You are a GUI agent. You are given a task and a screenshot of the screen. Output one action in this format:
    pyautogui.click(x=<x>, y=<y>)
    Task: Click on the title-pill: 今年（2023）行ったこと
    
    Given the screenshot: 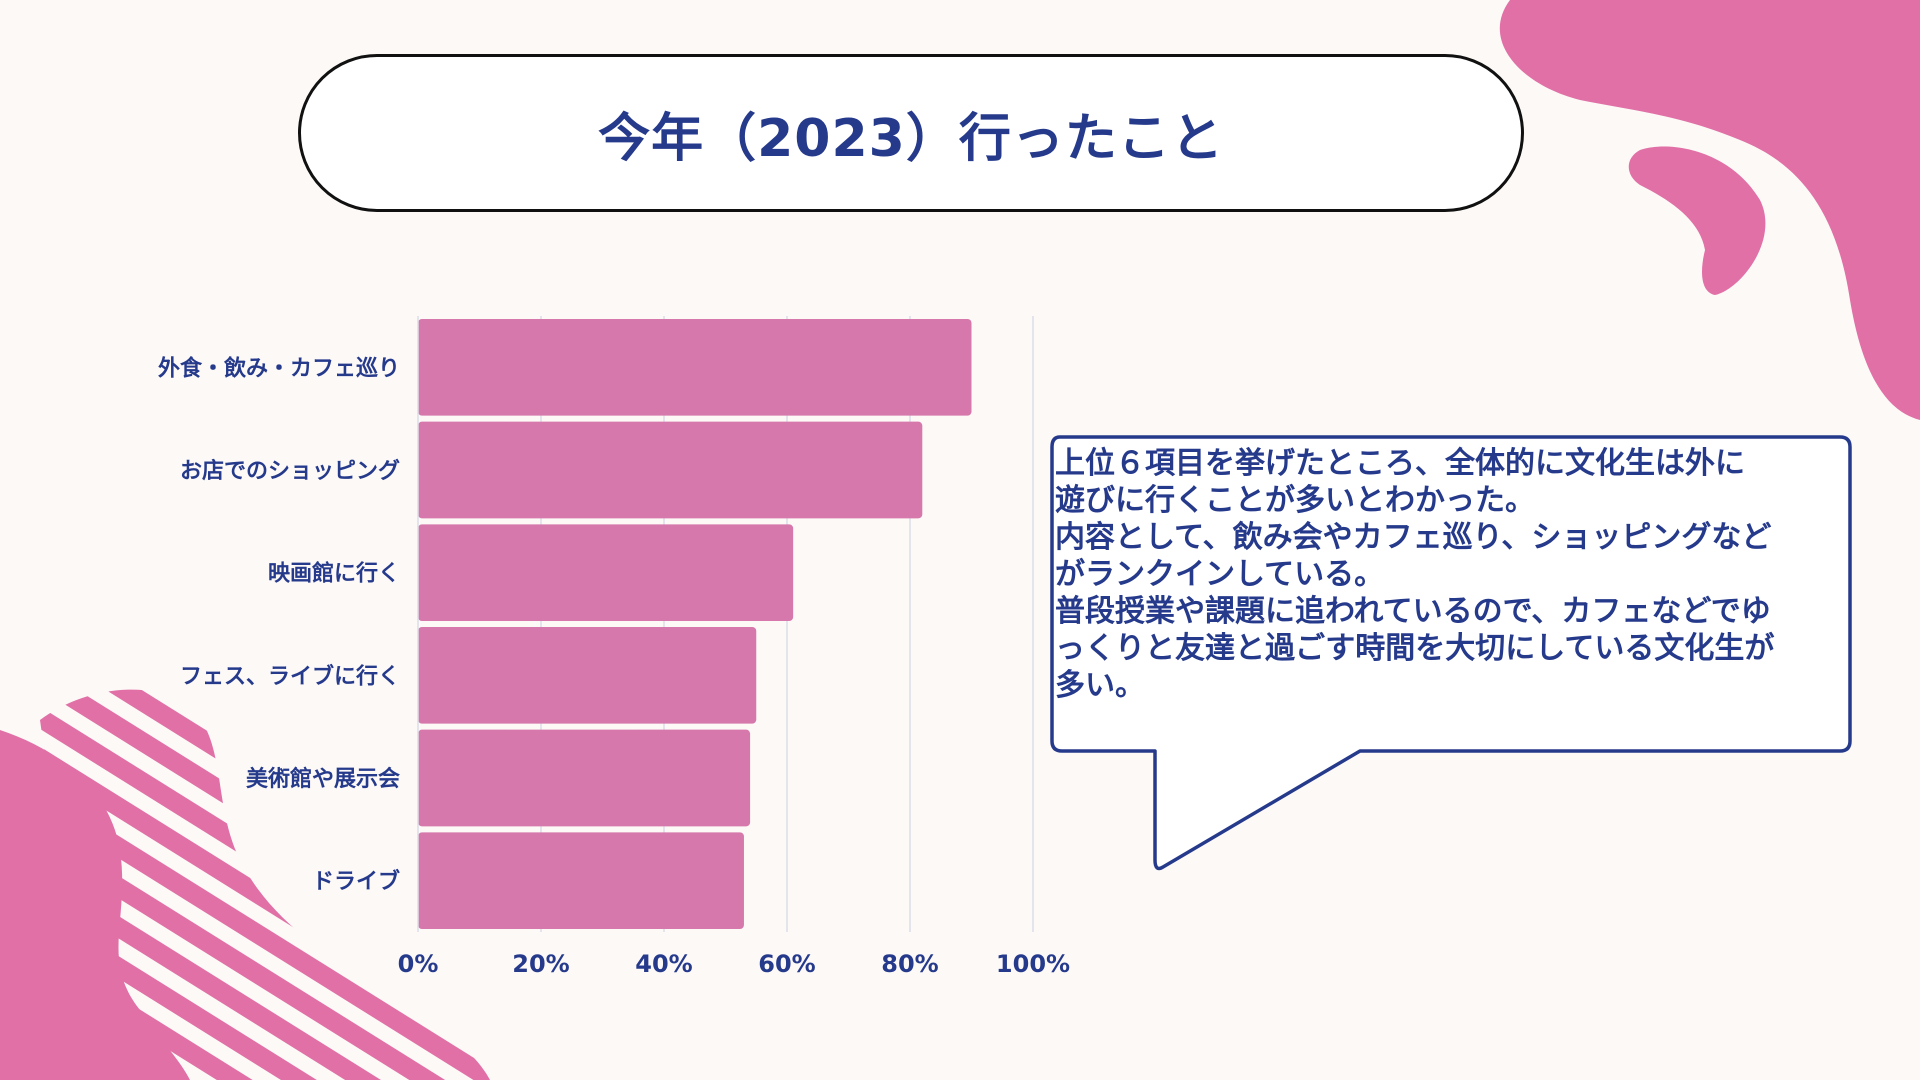 What is the action you would take?
    pyautogui.click(x=911, y=133)
    